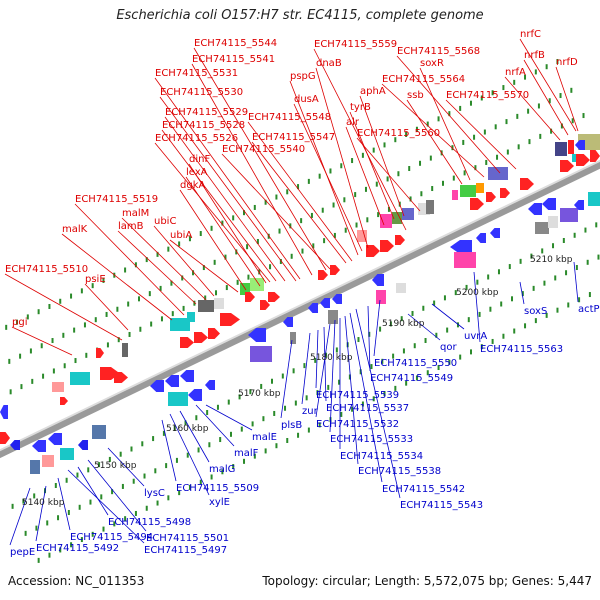  What do you see at coordinates (149, 522) in the screenshot?
I see `reverse-gene-label: ECH74115_5498` at bounding box center [149, 522].